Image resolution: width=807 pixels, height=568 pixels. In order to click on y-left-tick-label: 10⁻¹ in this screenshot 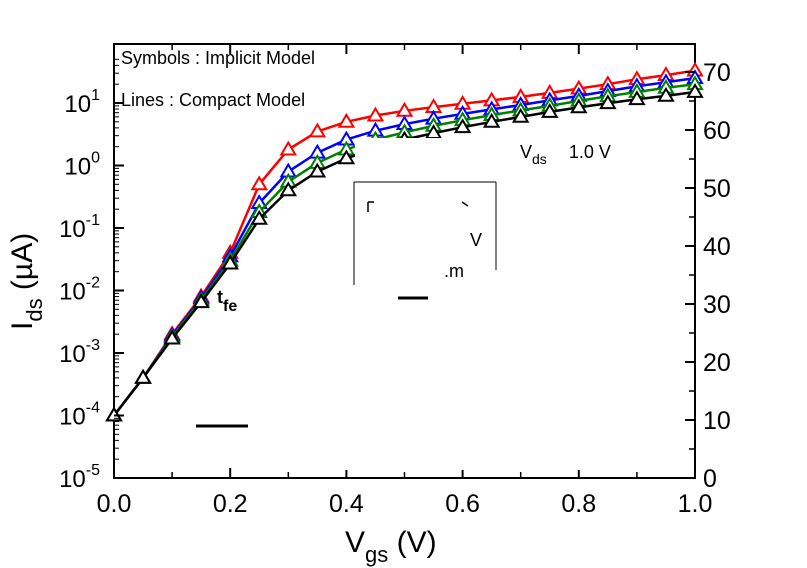, I will do `click(79, 227)`.